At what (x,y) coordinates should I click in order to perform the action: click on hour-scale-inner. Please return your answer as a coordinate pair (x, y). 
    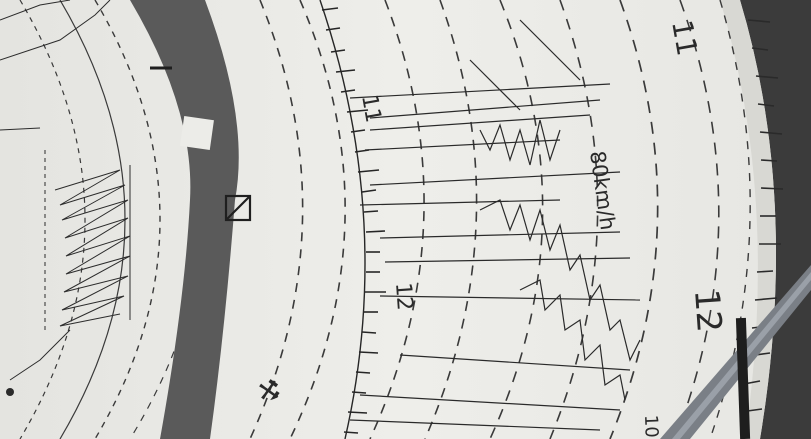
    Looking at the image, I should click on (352, 219).